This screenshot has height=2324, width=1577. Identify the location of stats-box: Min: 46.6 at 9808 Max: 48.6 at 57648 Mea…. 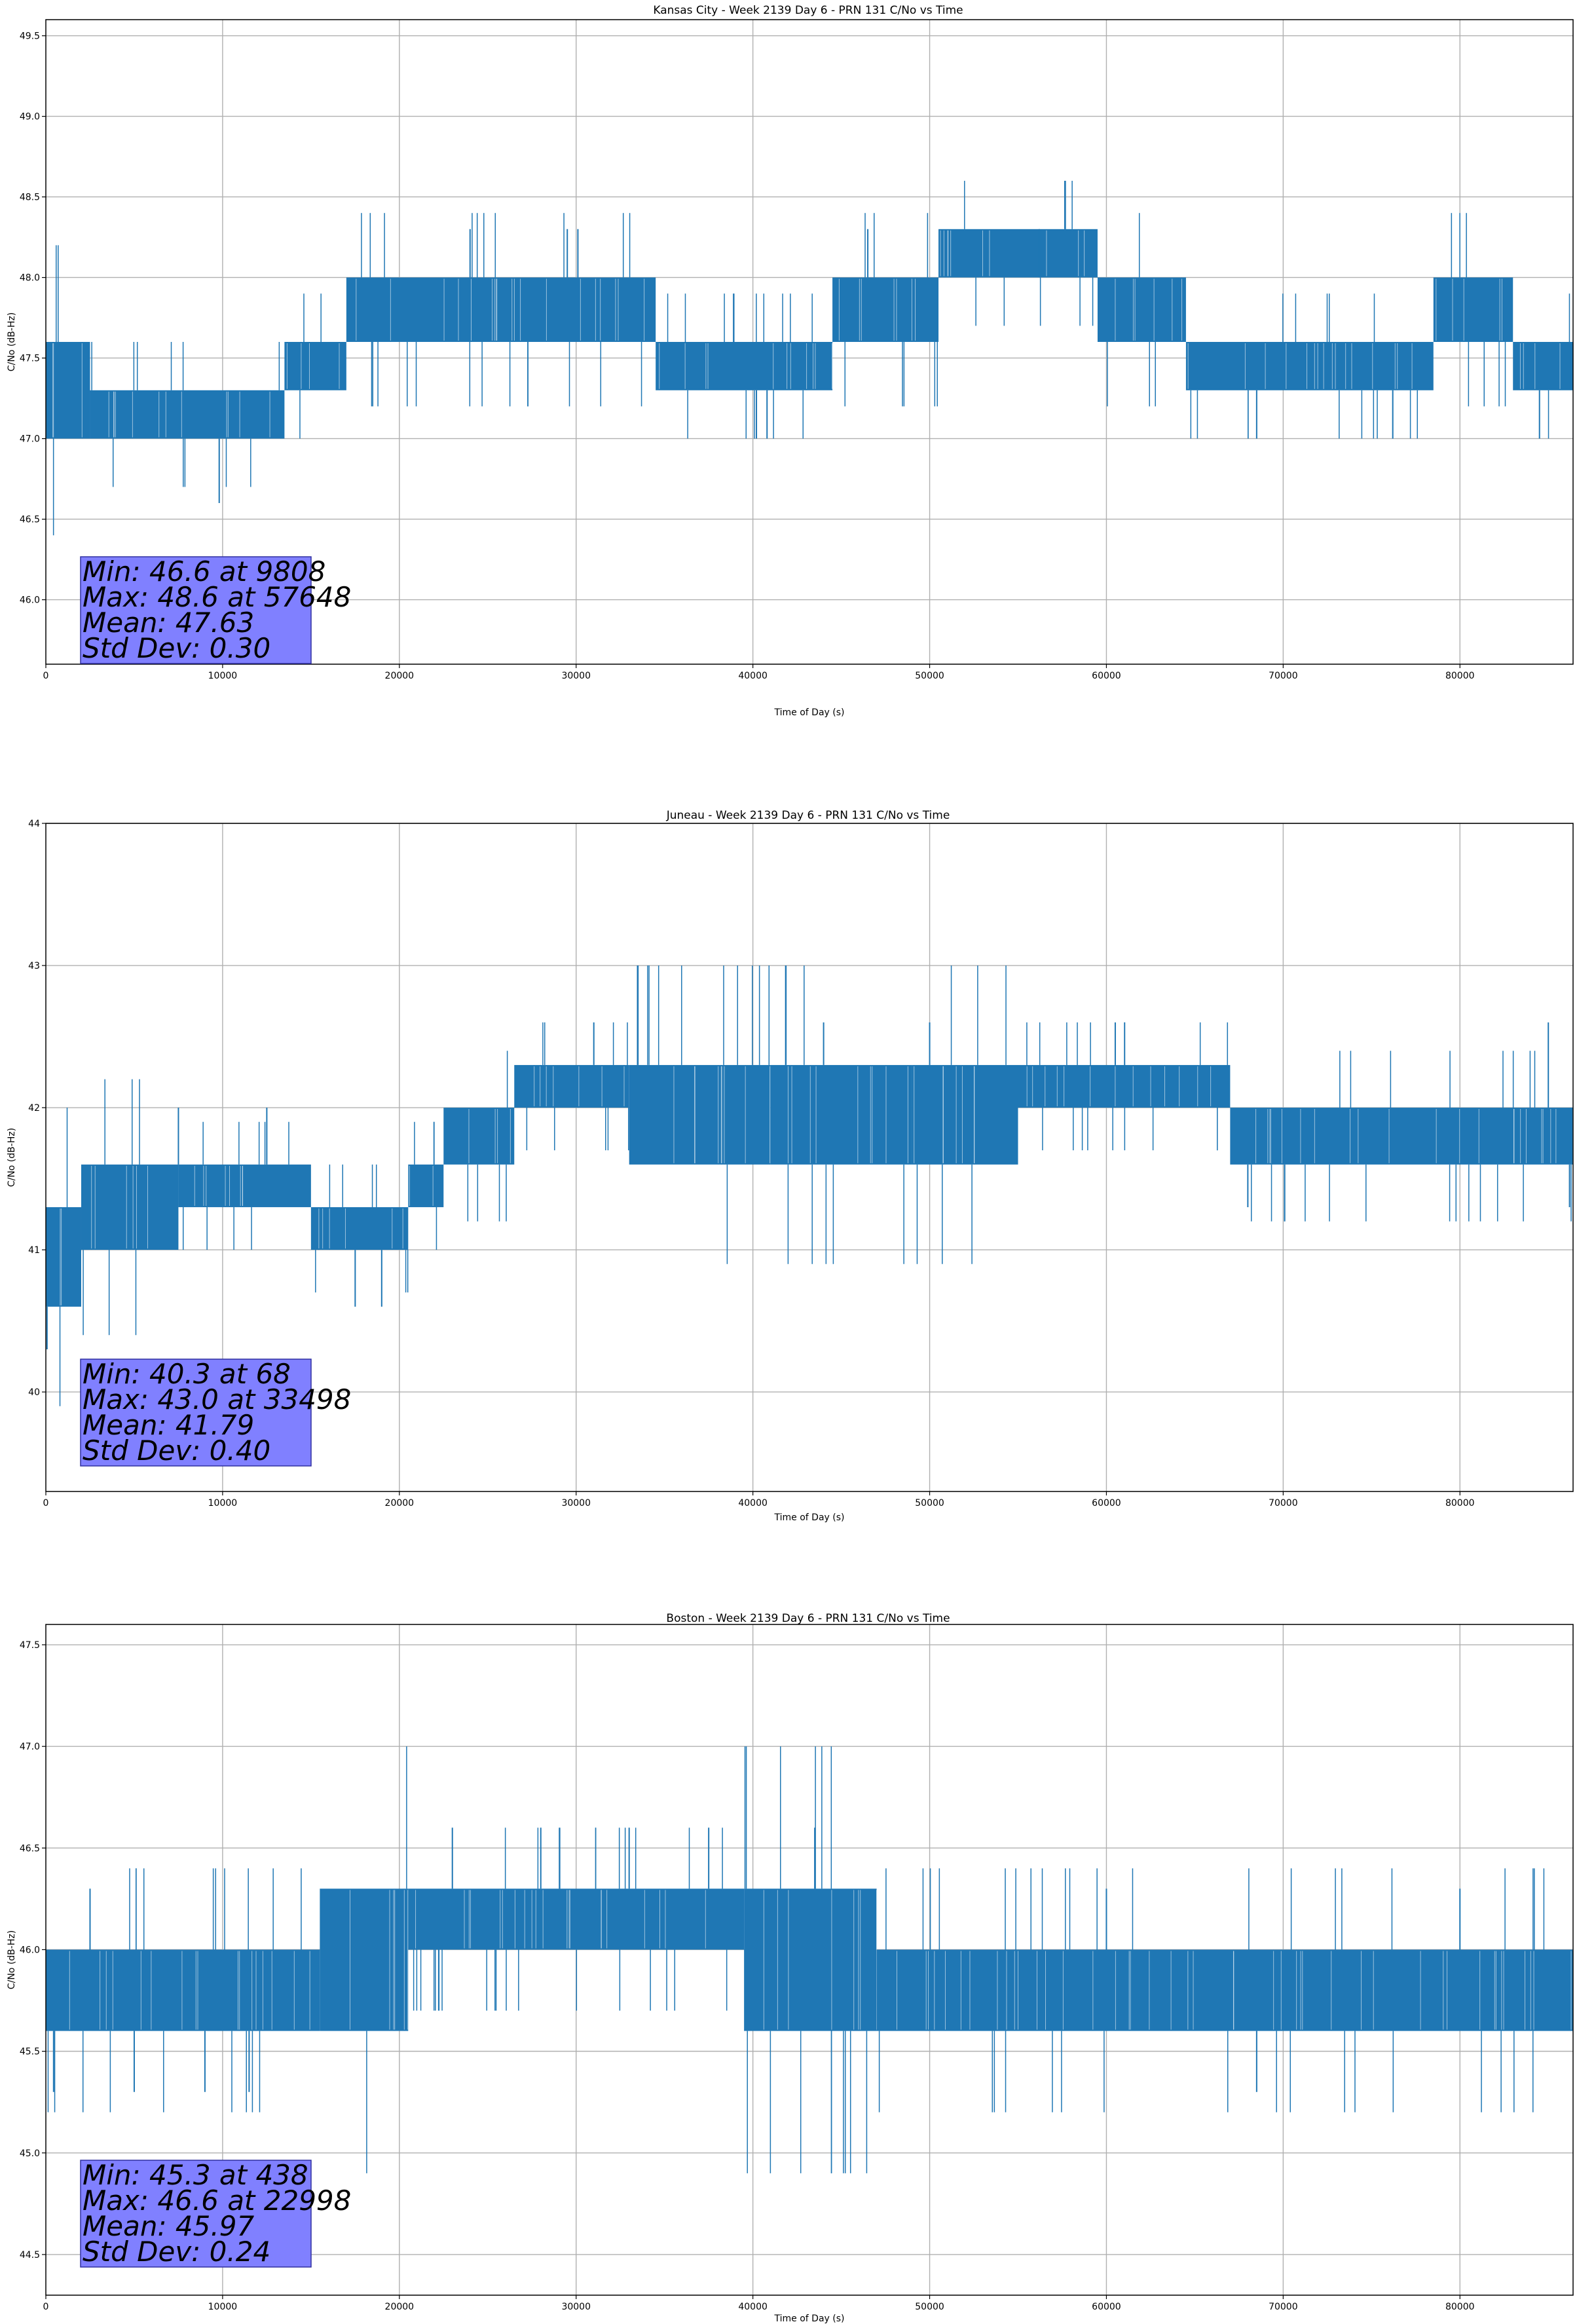
(215, 609).